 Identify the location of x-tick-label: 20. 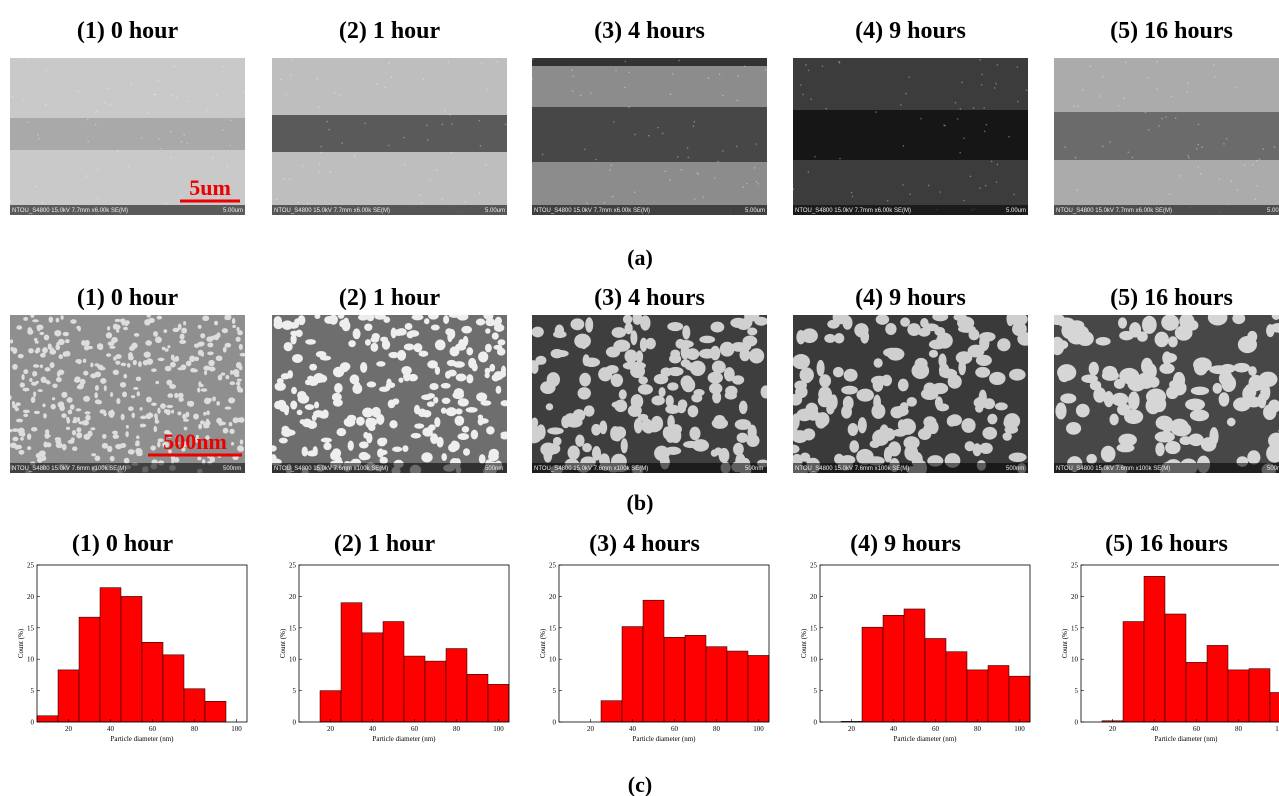
(1113, 729).